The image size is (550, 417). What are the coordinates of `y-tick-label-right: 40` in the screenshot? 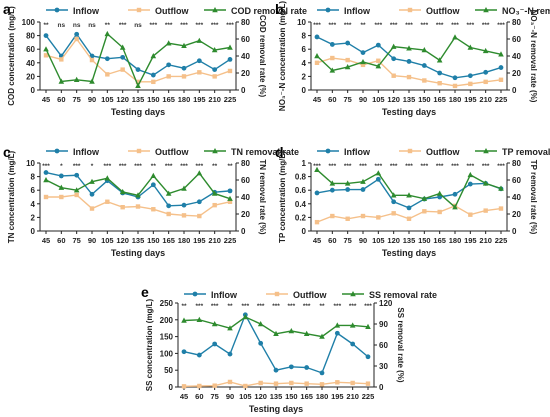 It's located at (516, 56).